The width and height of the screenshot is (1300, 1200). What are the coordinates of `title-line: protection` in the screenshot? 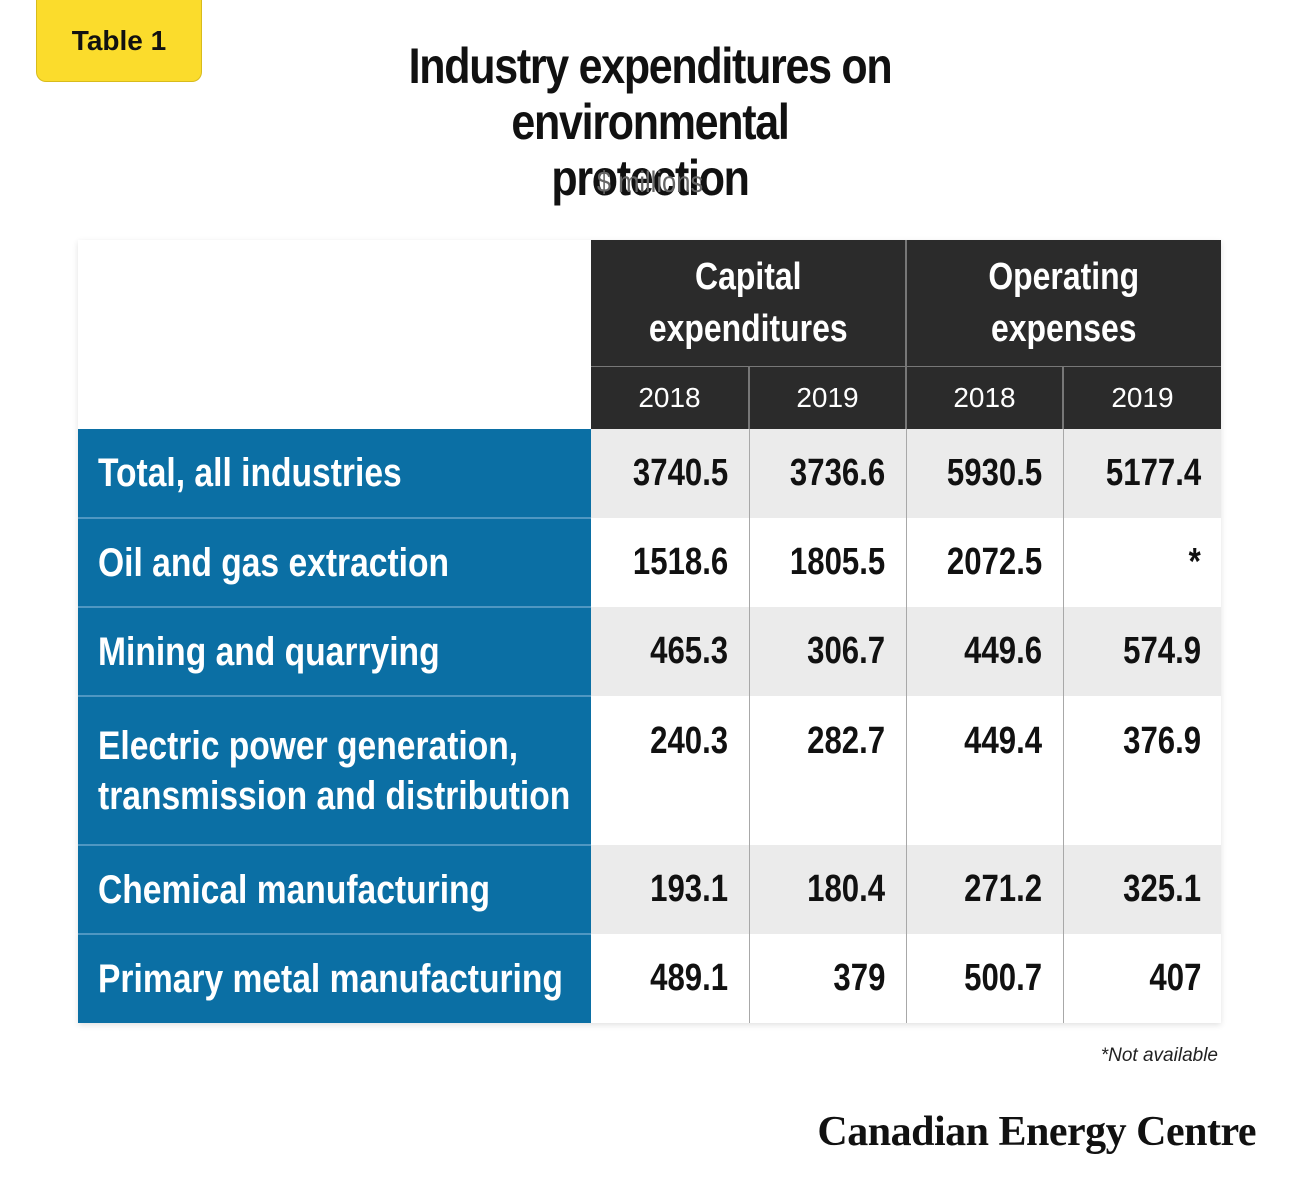 It's located at (650, 178).